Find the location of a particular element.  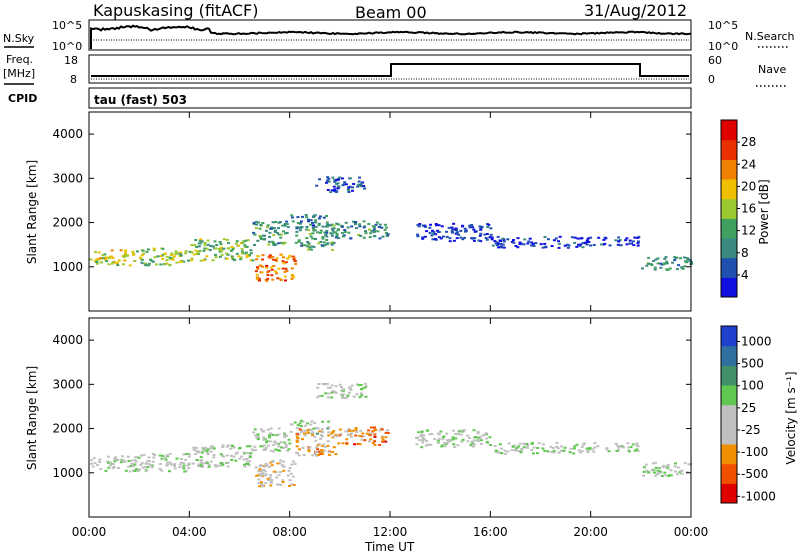

velocity-y-label: Slant Range [km] is located at coordinates (32, 418).